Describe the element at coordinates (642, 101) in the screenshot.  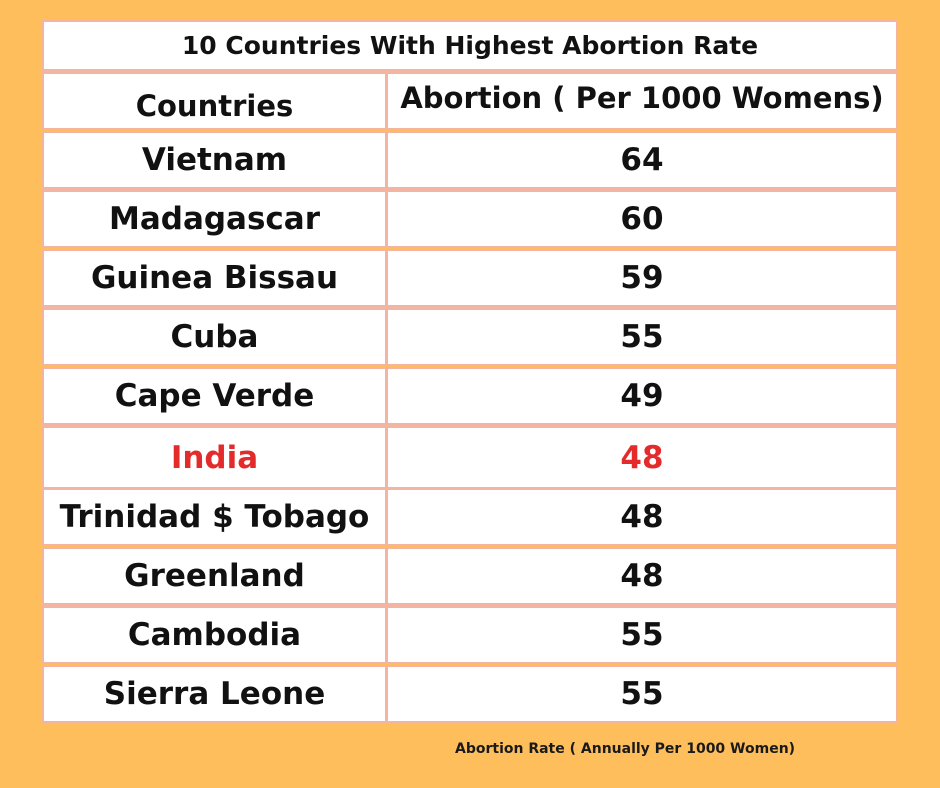
I see `column-header-abortion-rate: Abortion ( Per 1000 Womens)` at that location.